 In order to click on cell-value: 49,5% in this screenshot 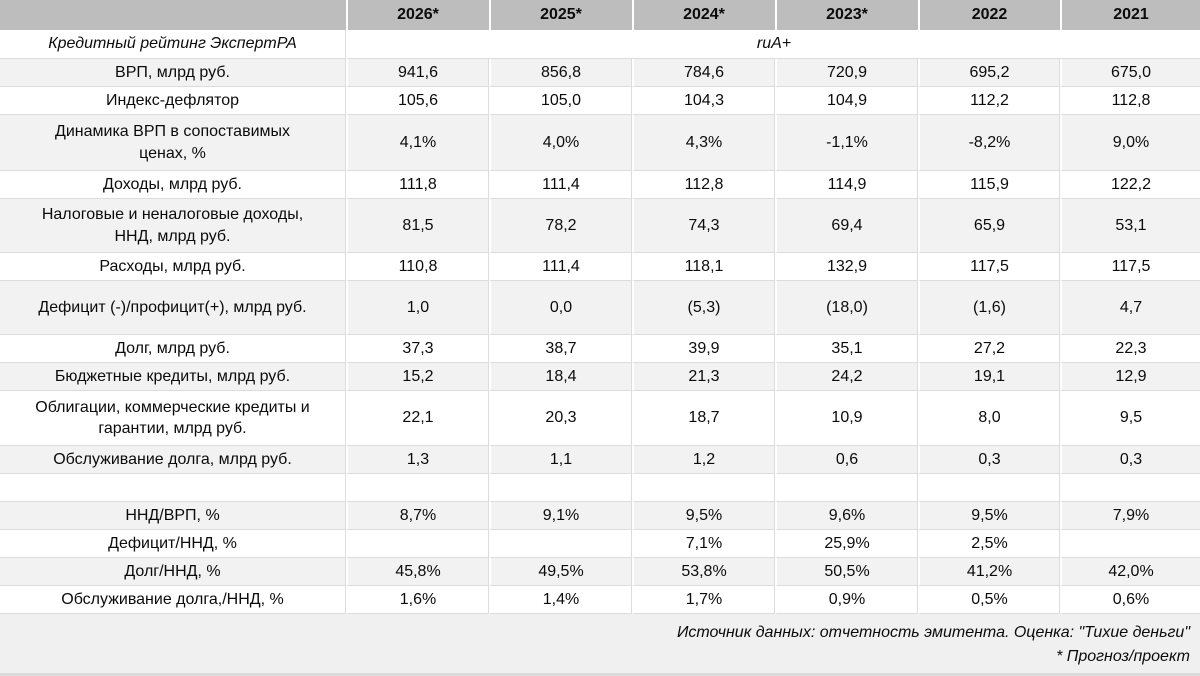, I will do `click(560, 572)`.